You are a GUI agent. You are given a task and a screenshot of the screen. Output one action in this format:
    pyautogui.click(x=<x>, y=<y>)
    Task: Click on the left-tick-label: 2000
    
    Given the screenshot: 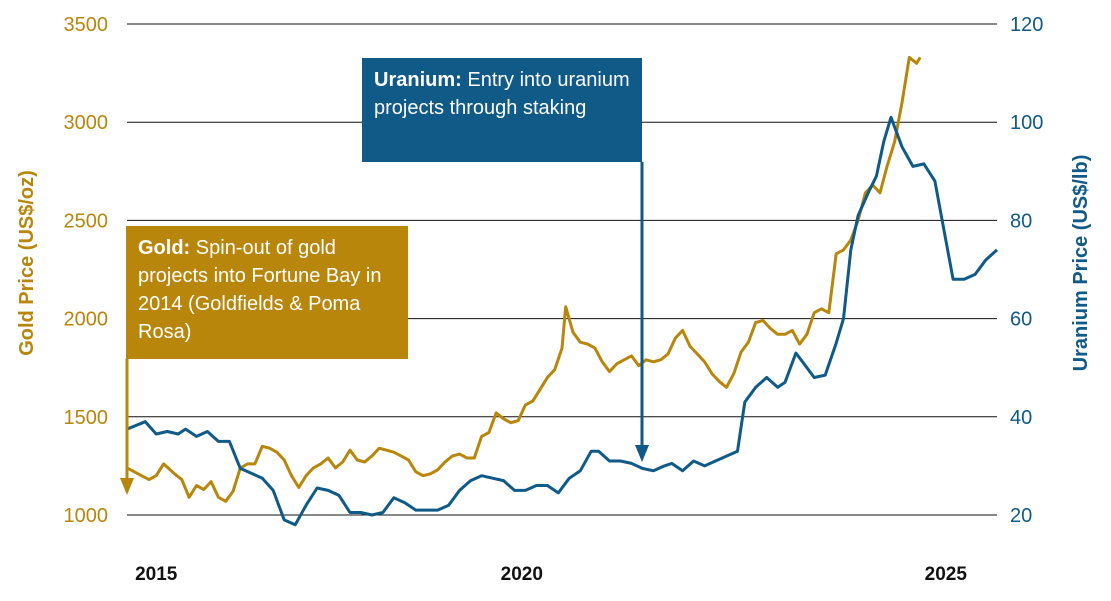 What is the action you would take?
    pyautogui.click(x=86, y=320)
    